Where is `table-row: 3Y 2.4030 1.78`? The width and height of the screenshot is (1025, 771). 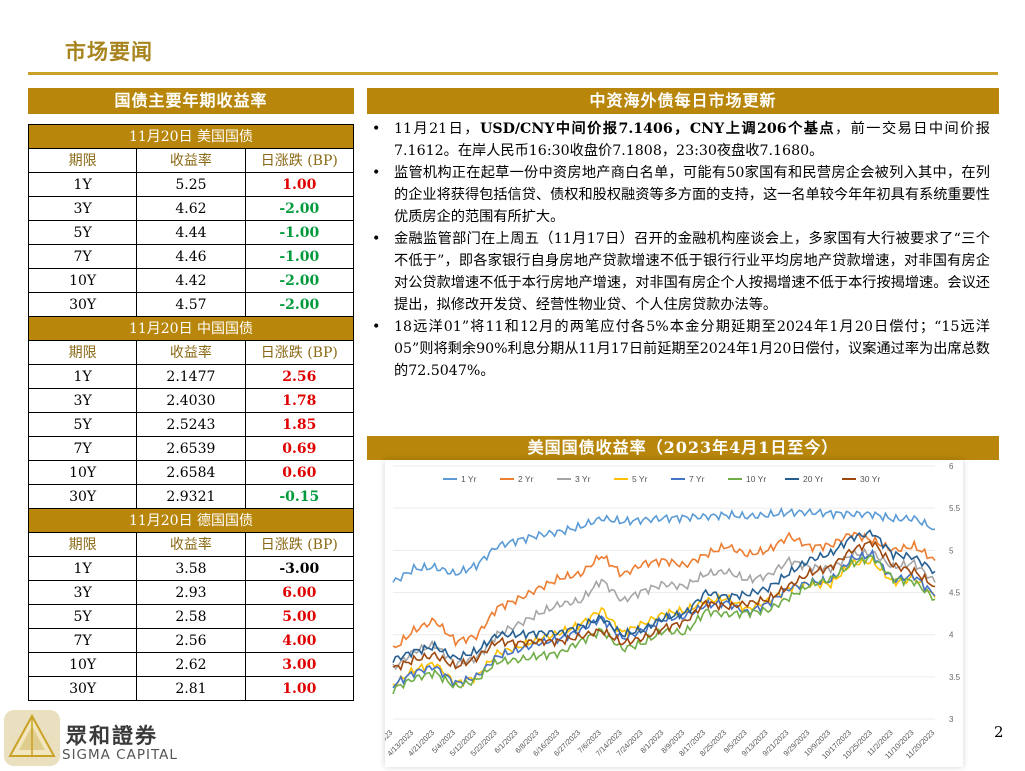
table-row: 3Y 2.4030 1.78 is located at coordinates (191, 400).